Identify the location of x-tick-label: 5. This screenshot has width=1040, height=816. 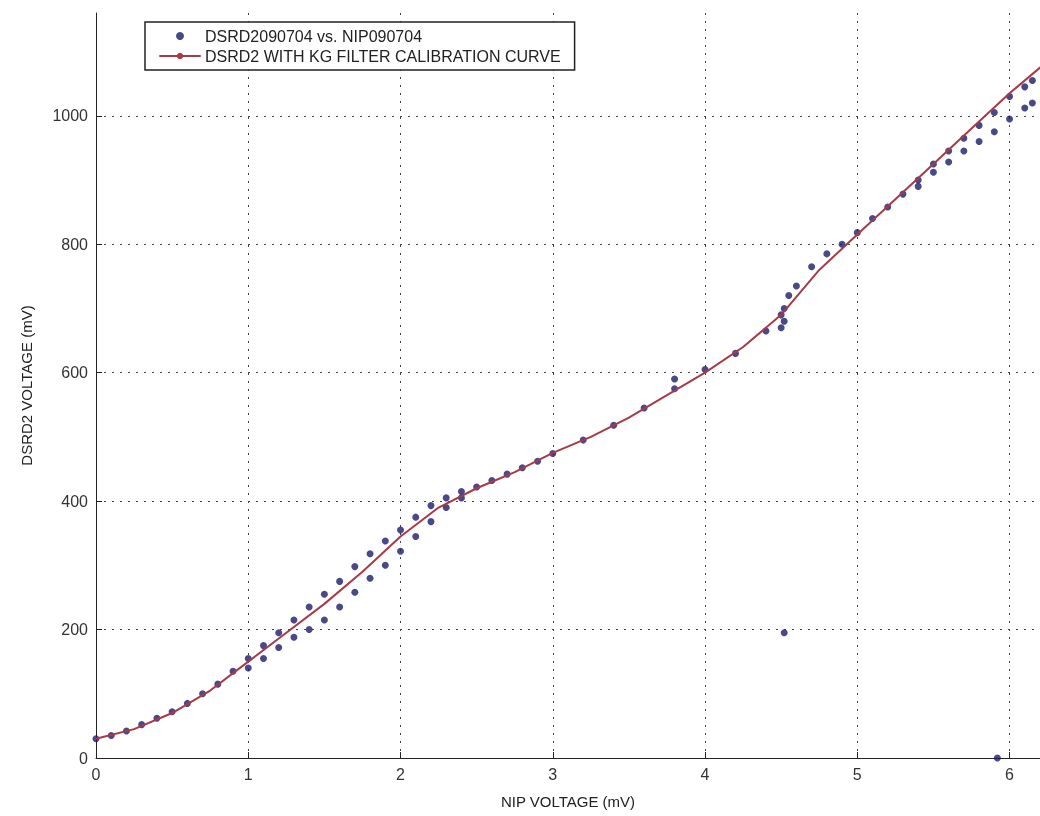
(857, 774).